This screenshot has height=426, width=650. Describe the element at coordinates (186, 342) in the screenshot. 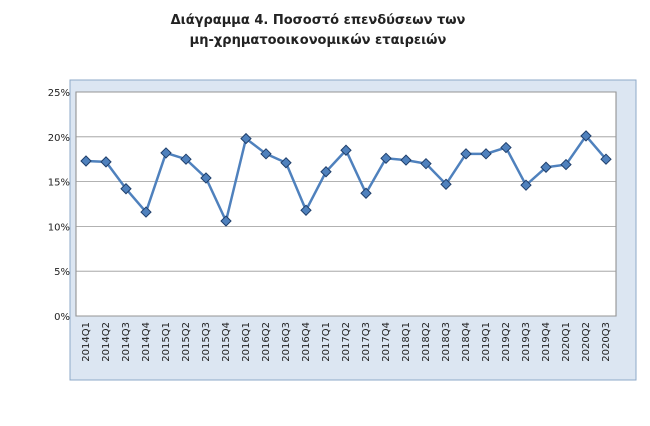

I see `x-tick-label: 2015Q2` at that location.